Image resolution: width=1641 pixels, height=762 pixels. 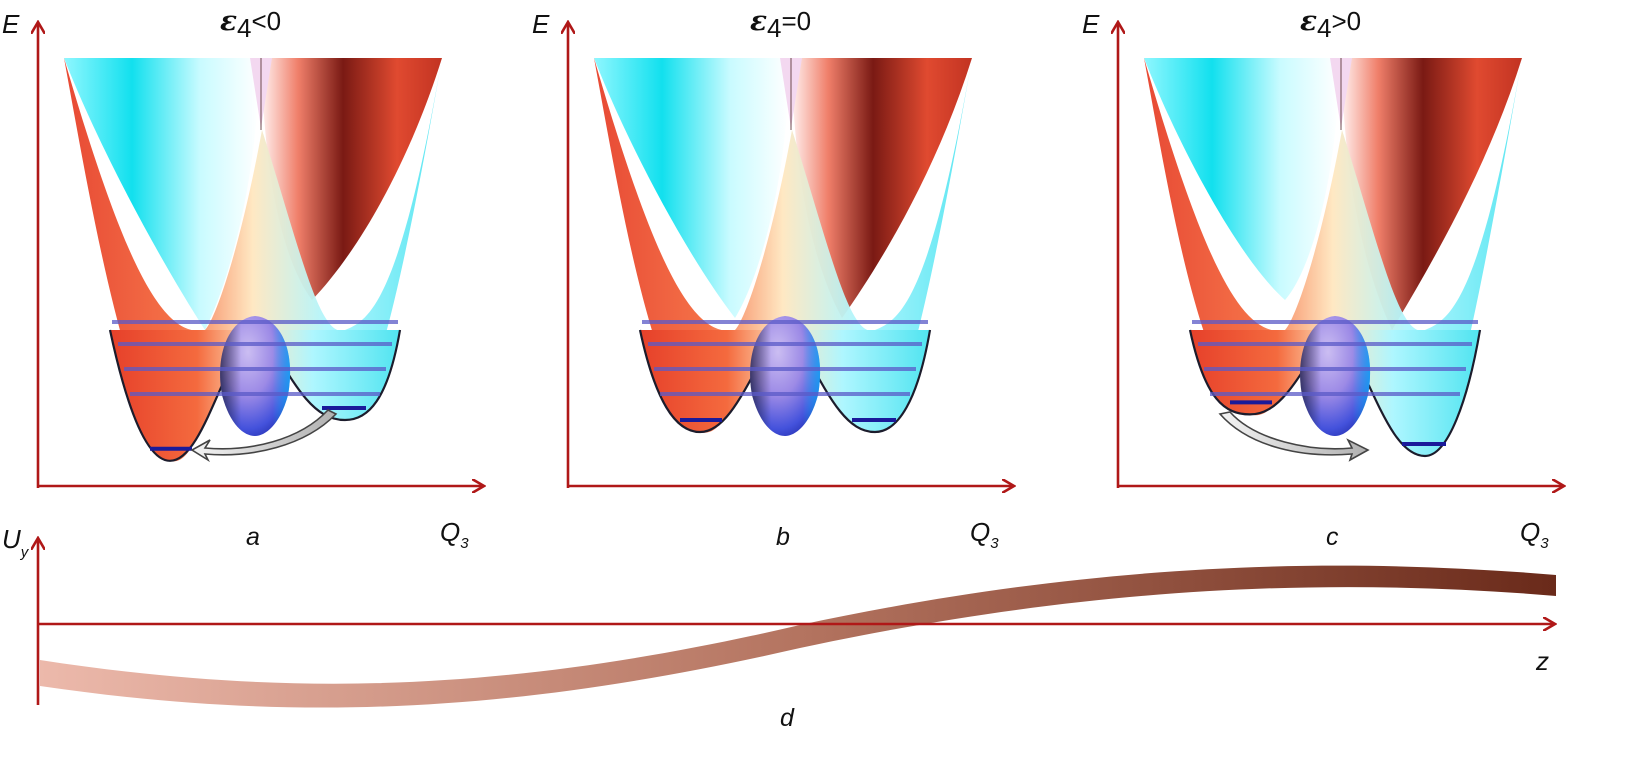 I want to click on panel-title: ε4<0, so click(x=250, y=23).